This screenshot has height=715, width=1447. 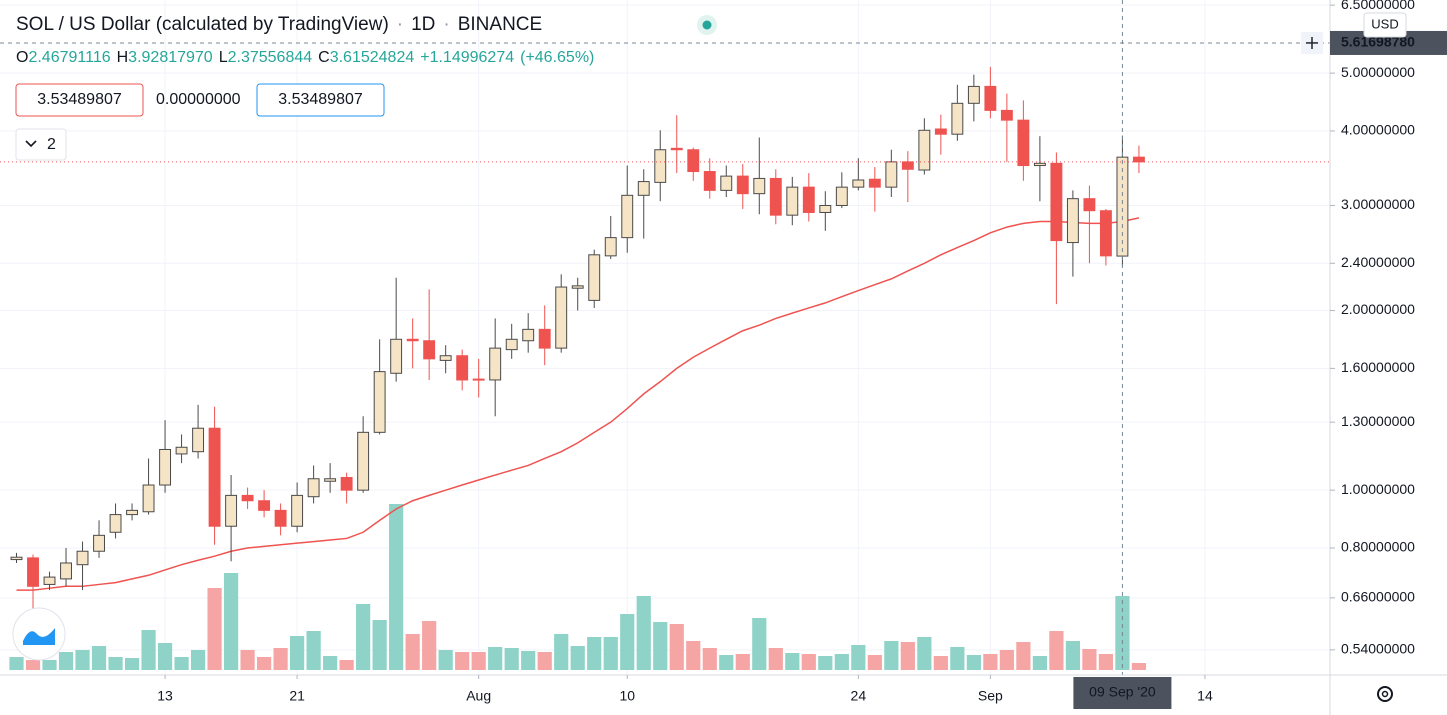 I want to click on interval: 1D, so click(x=423, y=24).